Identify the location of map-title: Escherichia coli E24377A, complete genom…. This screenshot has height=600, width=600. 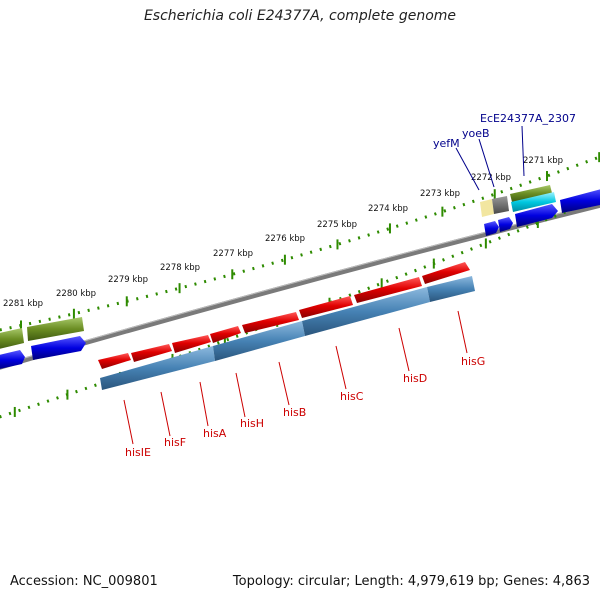
(300, 16).